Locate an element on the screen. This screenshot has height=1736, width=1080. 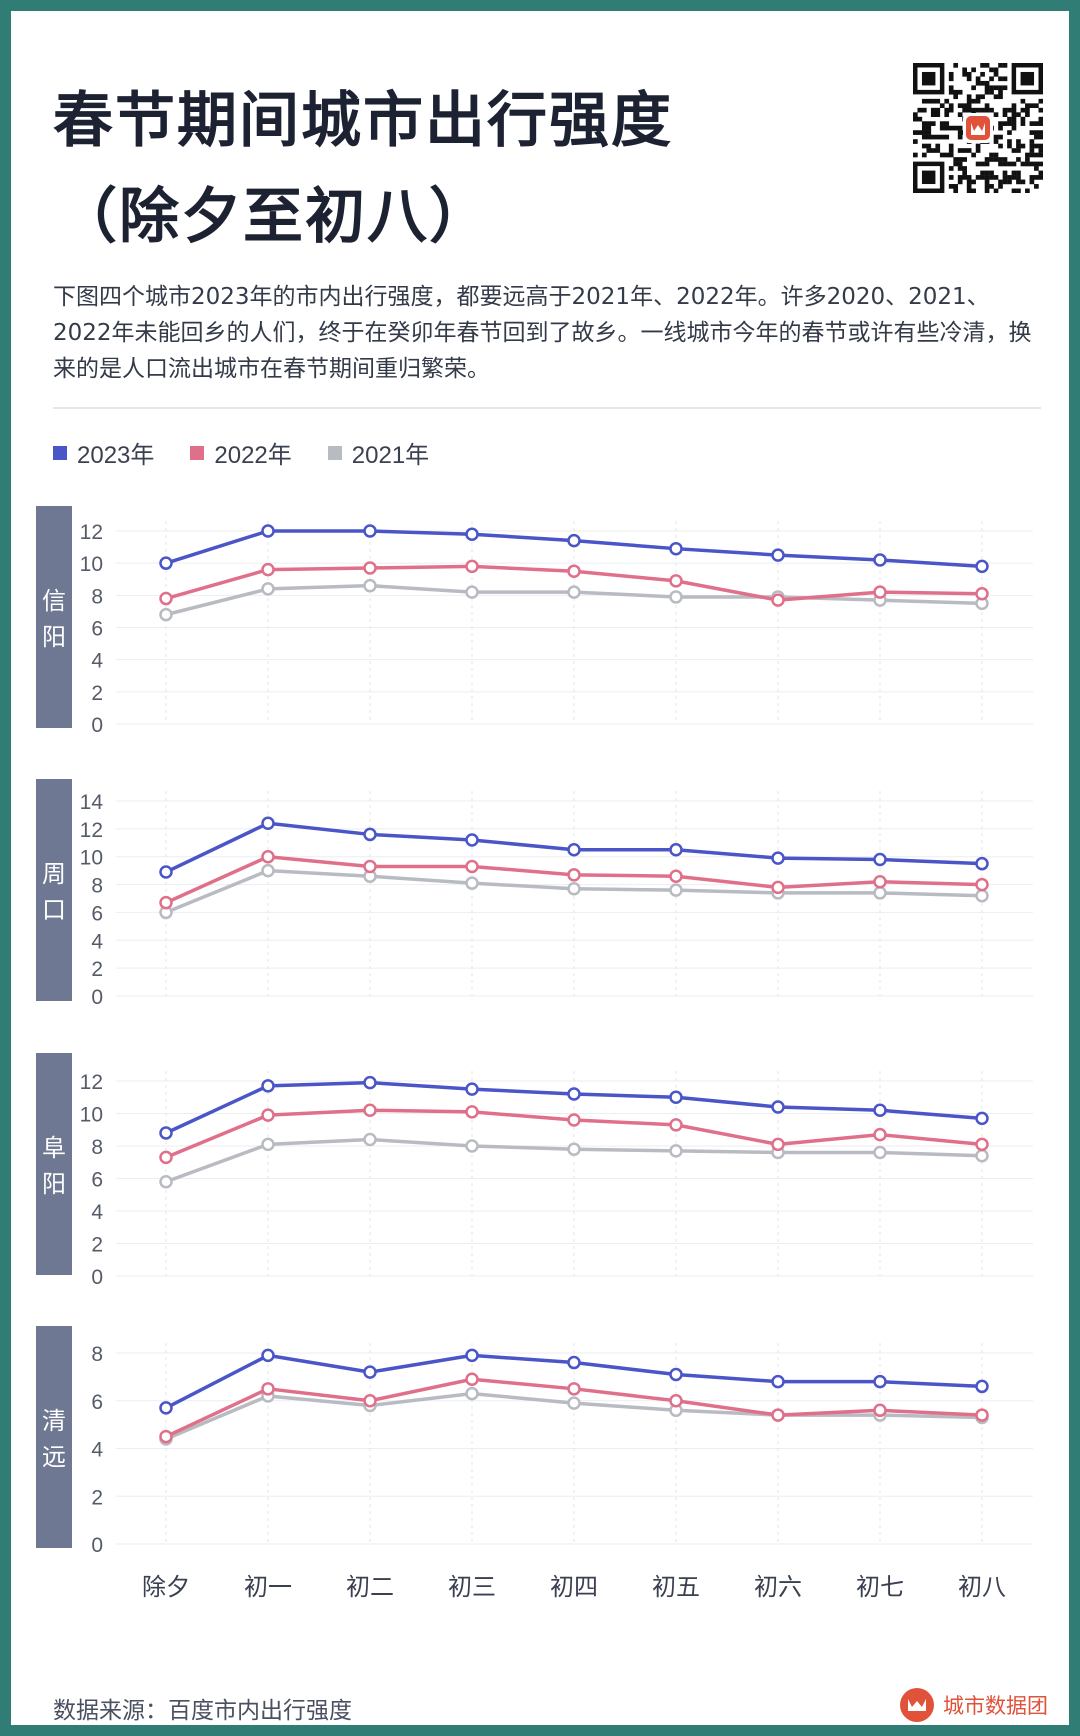
panel-label-char: 阳 is located at coordinates (54, 637).